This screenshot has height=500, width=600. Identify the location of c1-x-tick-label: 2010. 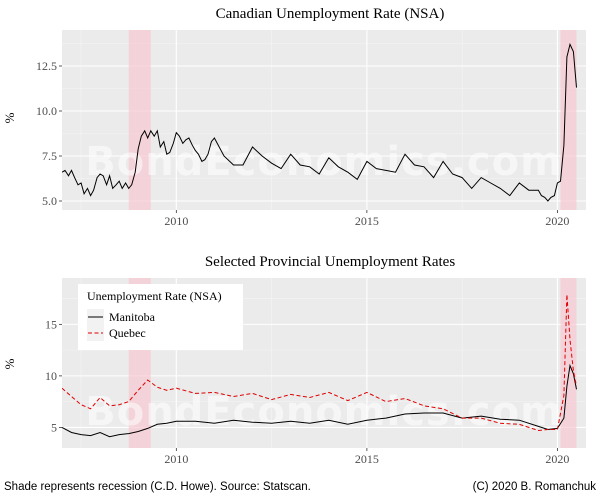
(176, 221).